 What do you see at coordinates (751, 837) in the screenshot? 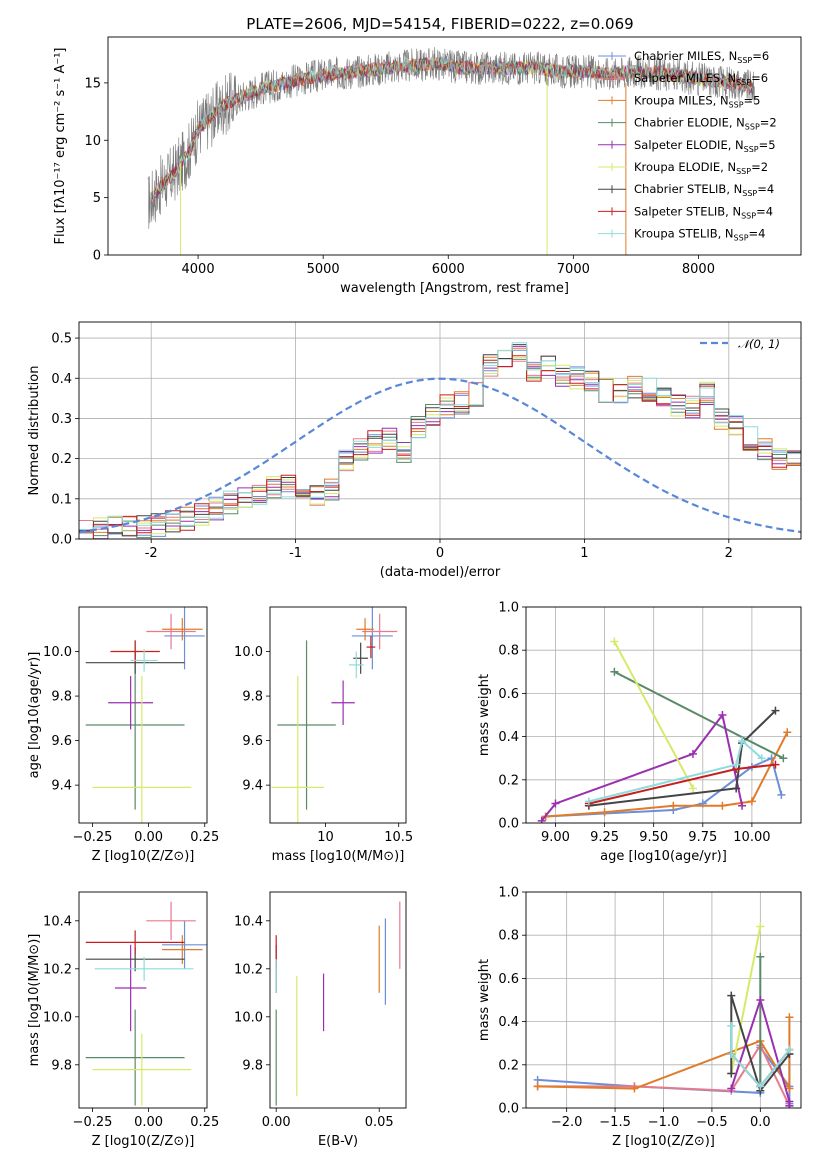
I see `x-tick-label: 10.00` at bounding box center [751, 837].